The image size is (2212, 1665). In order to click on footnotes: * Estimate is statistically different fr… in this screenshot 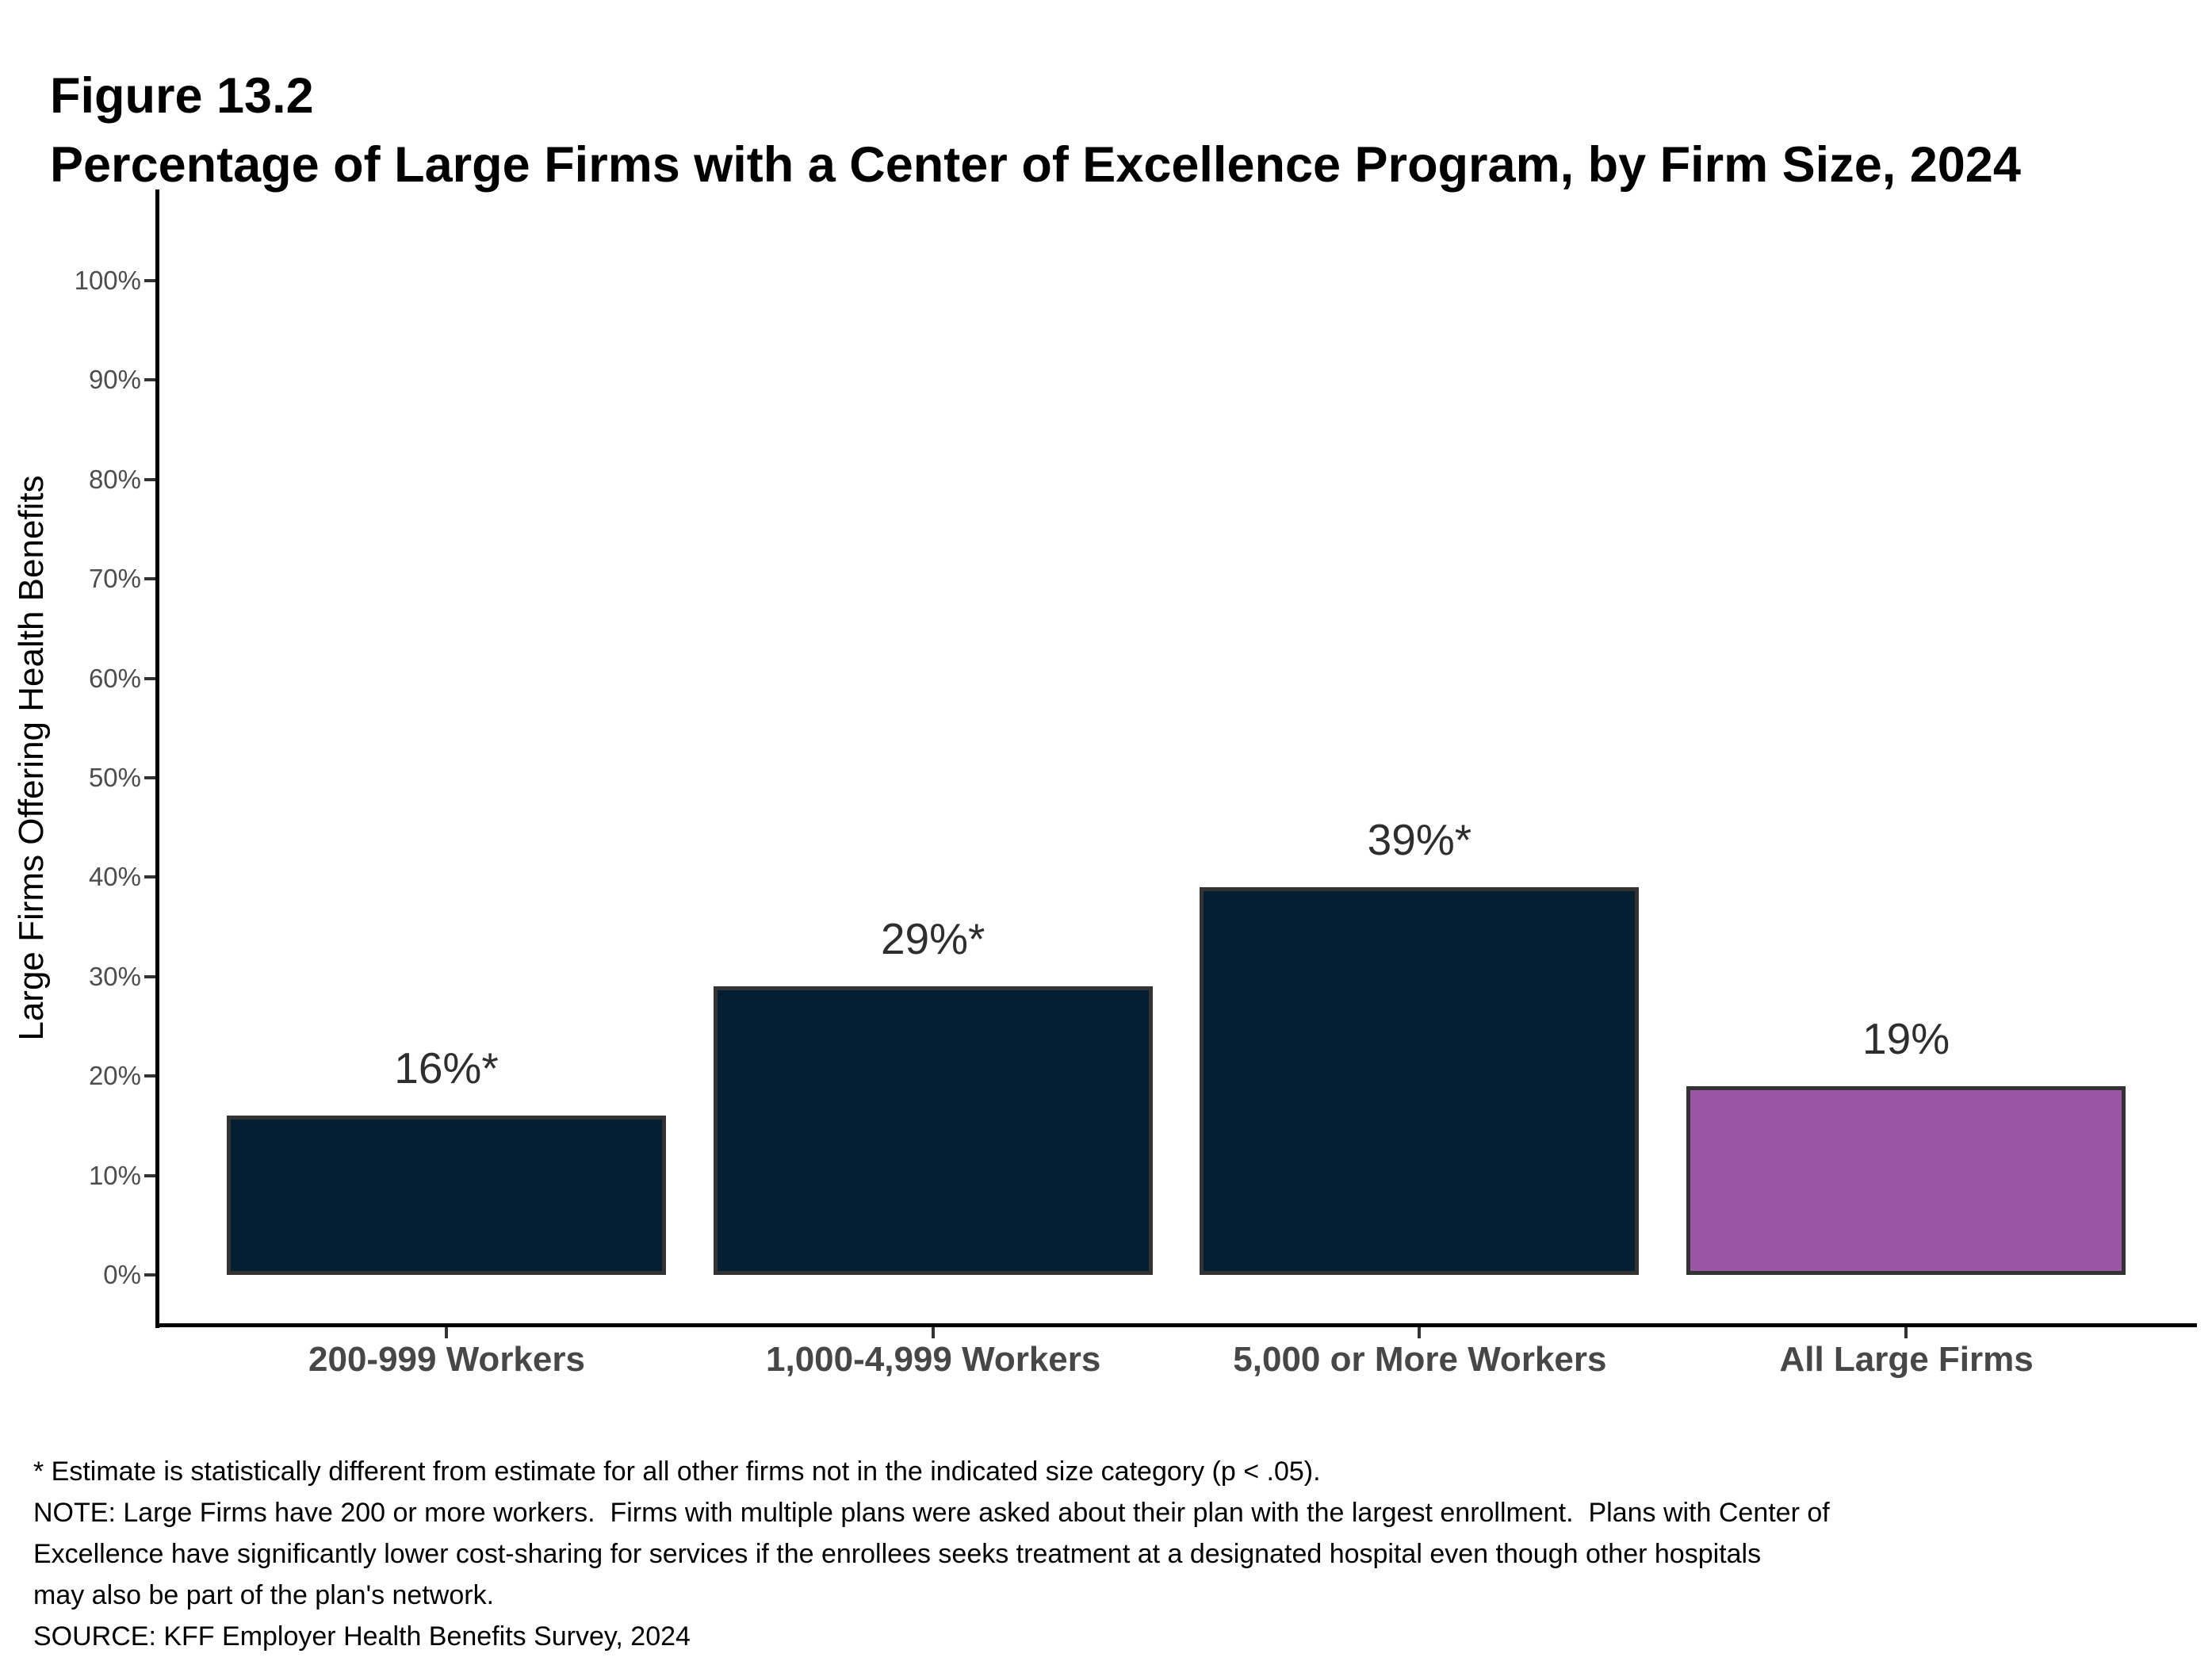, I will do `click(932, 1554)`.